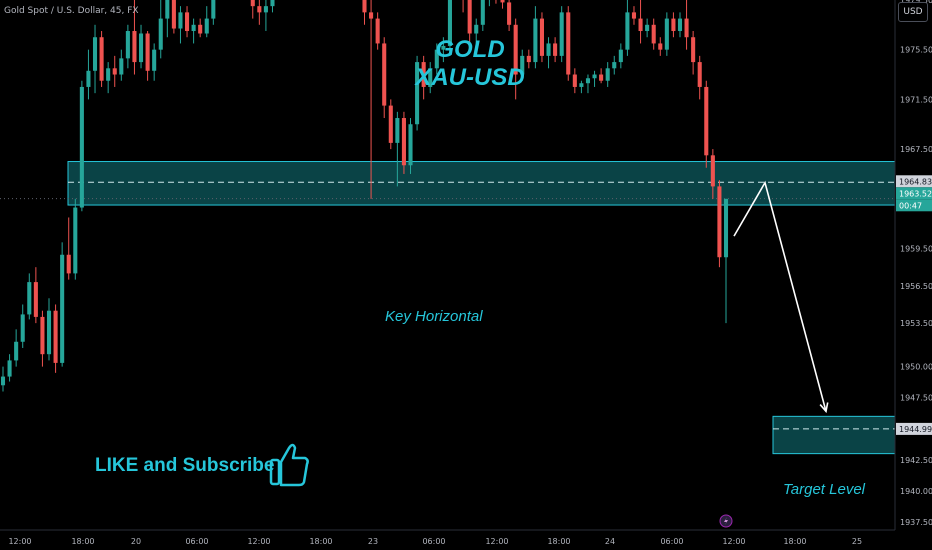 The width and height of the screenshot is (932, 550). What do you see at coordinates (82, 541) in the screenshot?
I see `time-tick-label: 18:00` at bounding box center [82, 541].